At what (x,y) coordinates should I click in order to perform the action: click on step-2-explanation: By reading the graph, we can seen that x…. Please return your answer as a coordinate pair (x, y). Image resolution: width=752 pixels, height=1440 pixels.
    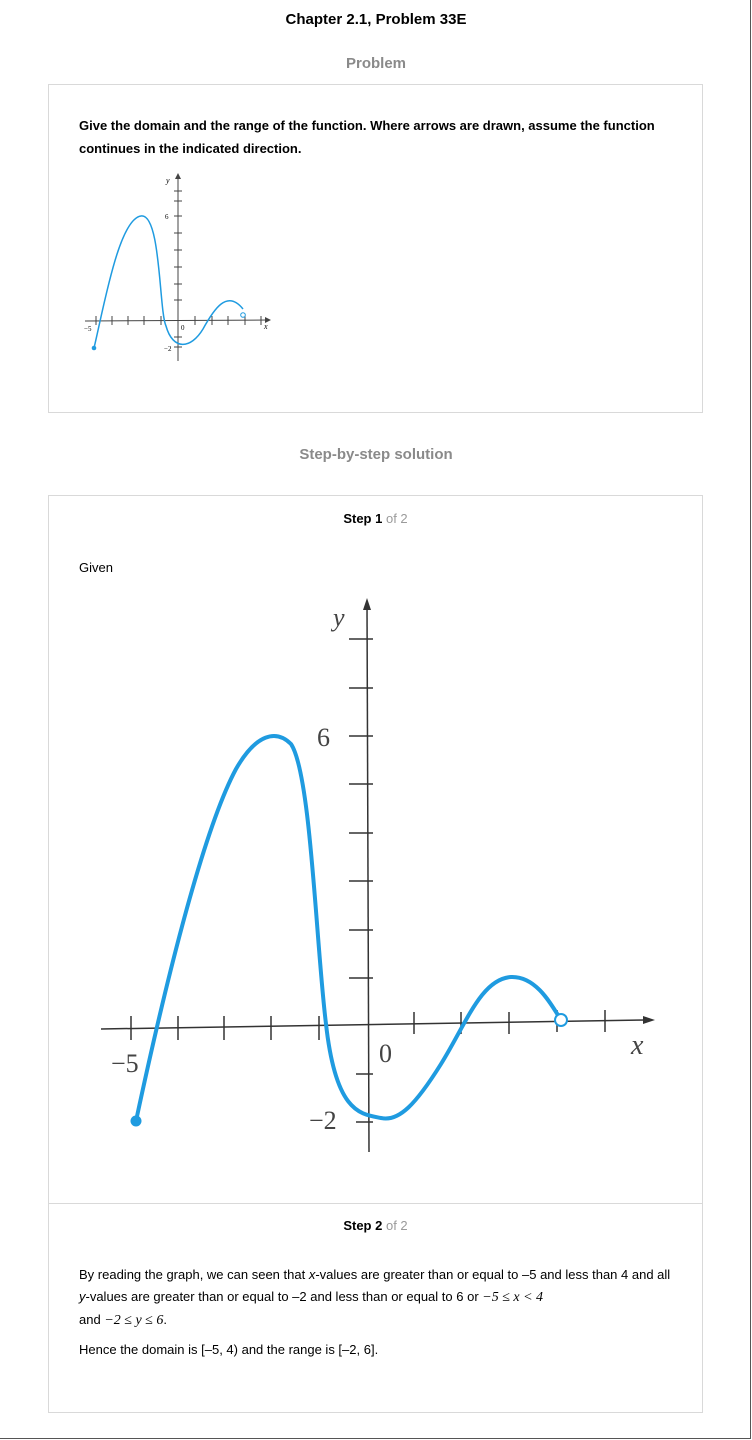
    Looking at the image, I should click on (379, 1298).